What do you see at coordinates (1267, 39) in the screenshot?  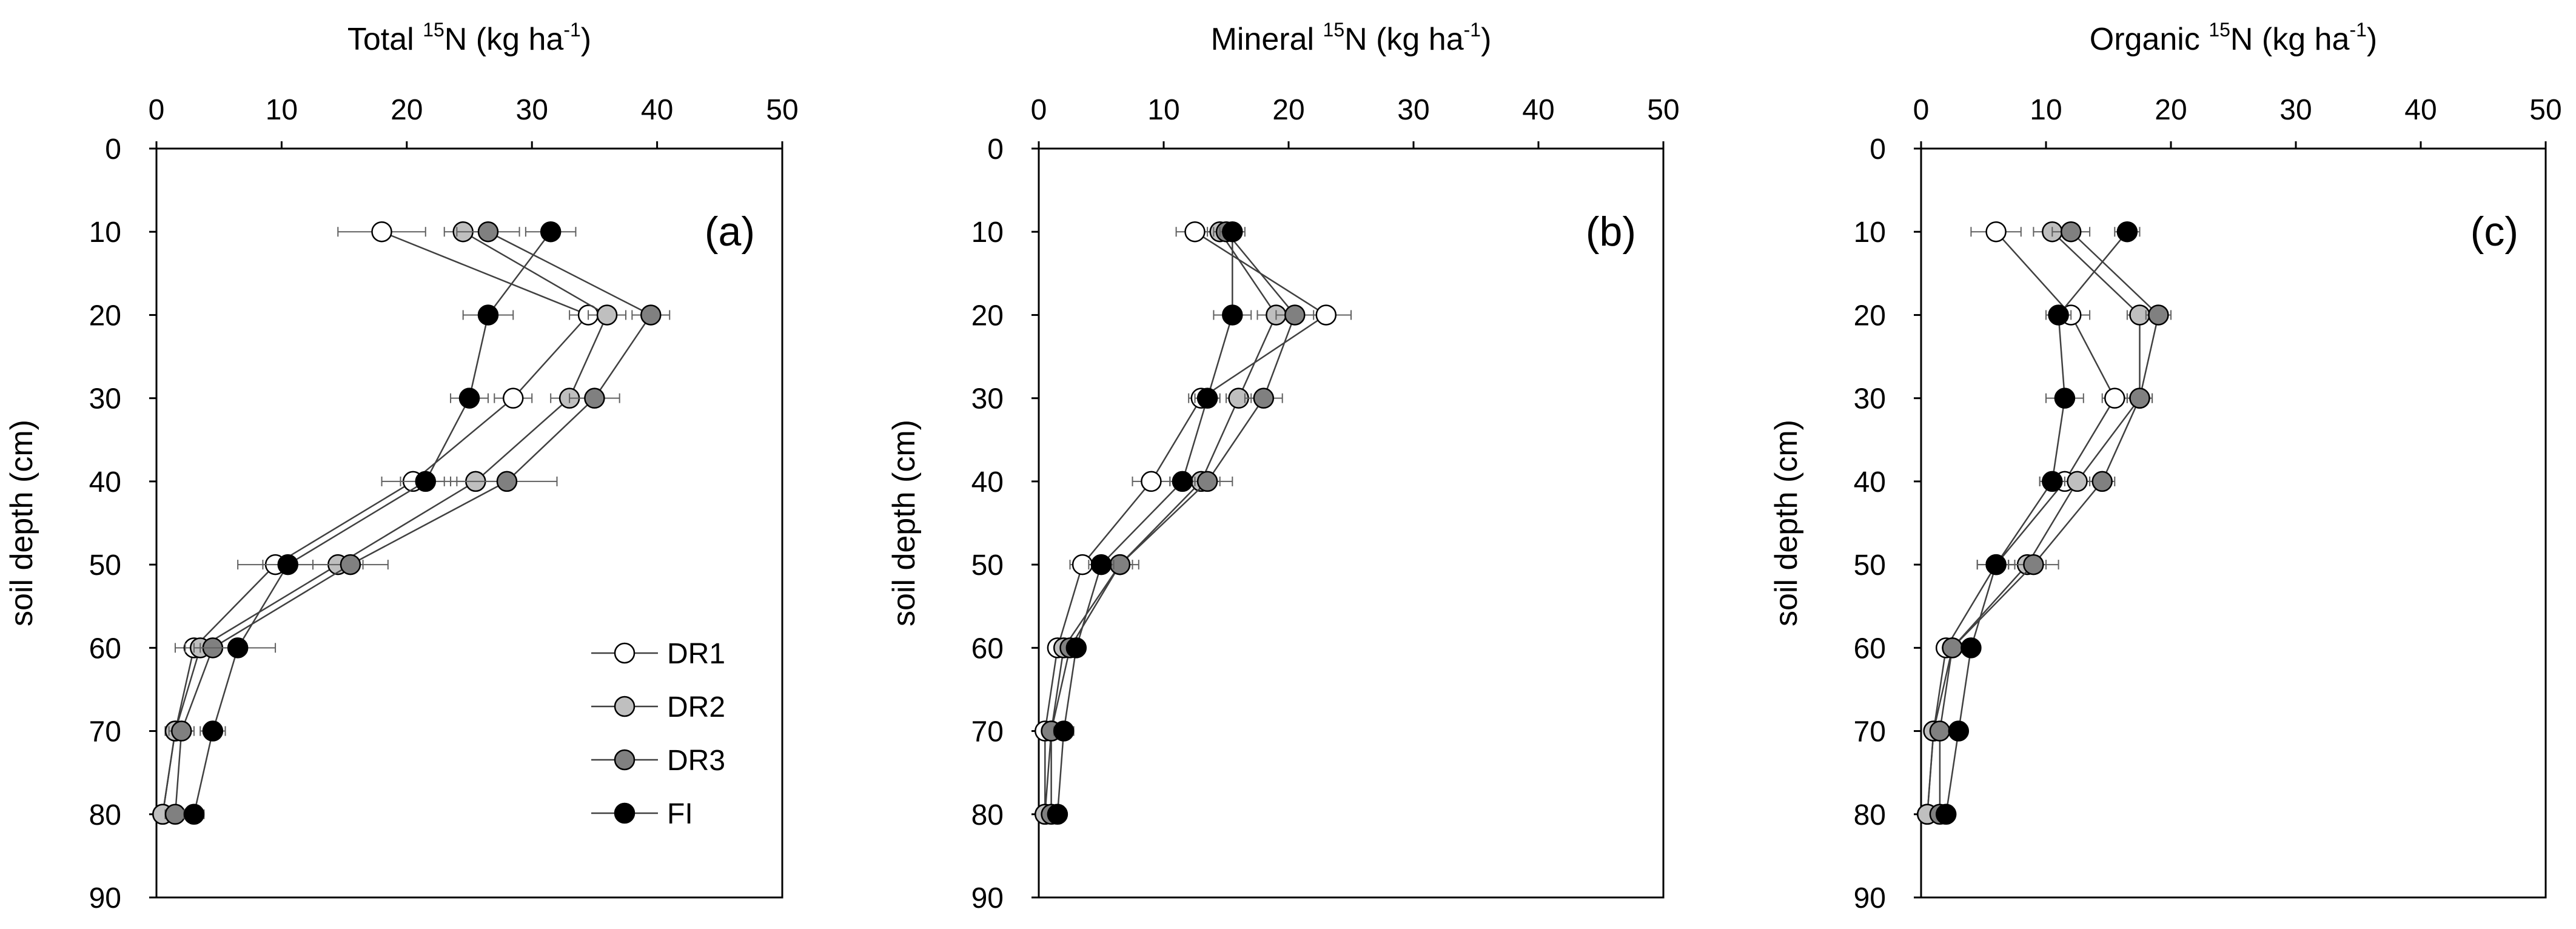 I see `x-axis-title-part: Mineral` at bounding box center [1267, 39].